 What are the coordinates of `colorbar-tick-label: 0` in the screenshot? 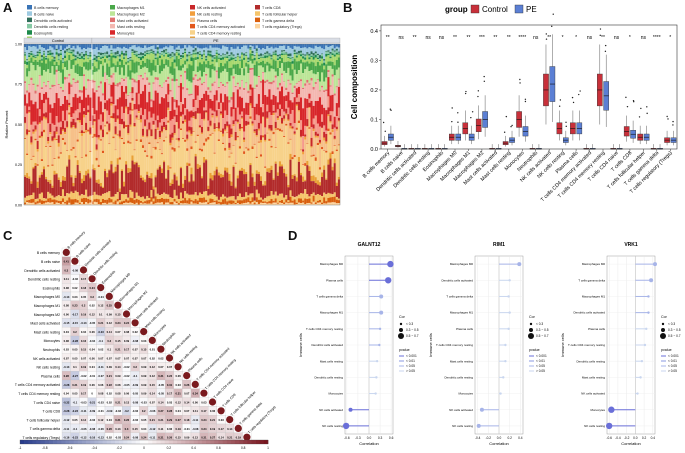 It's located at (144, 448).